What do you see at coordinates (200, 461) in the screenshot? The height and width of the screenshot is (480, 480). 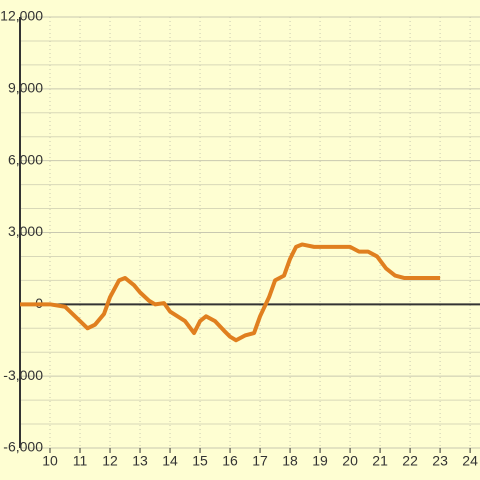 I see `x-tick-label: 15` at bounding box center [200, 461].